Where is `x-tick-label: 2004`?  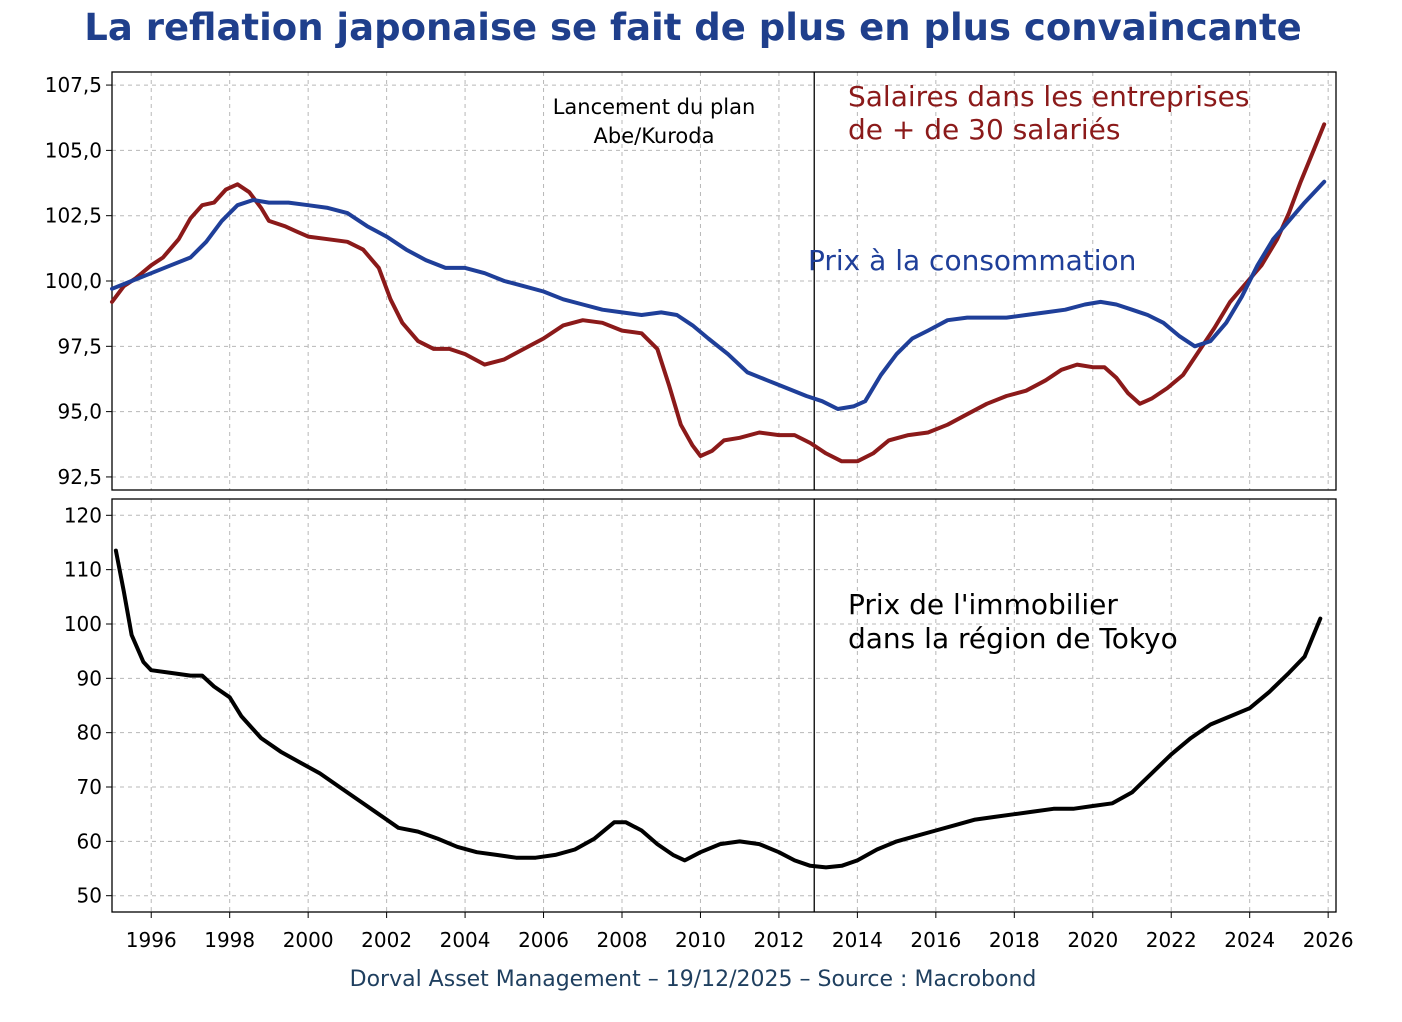
x-tick-label: 2004 is located at coordinates (465, 940).